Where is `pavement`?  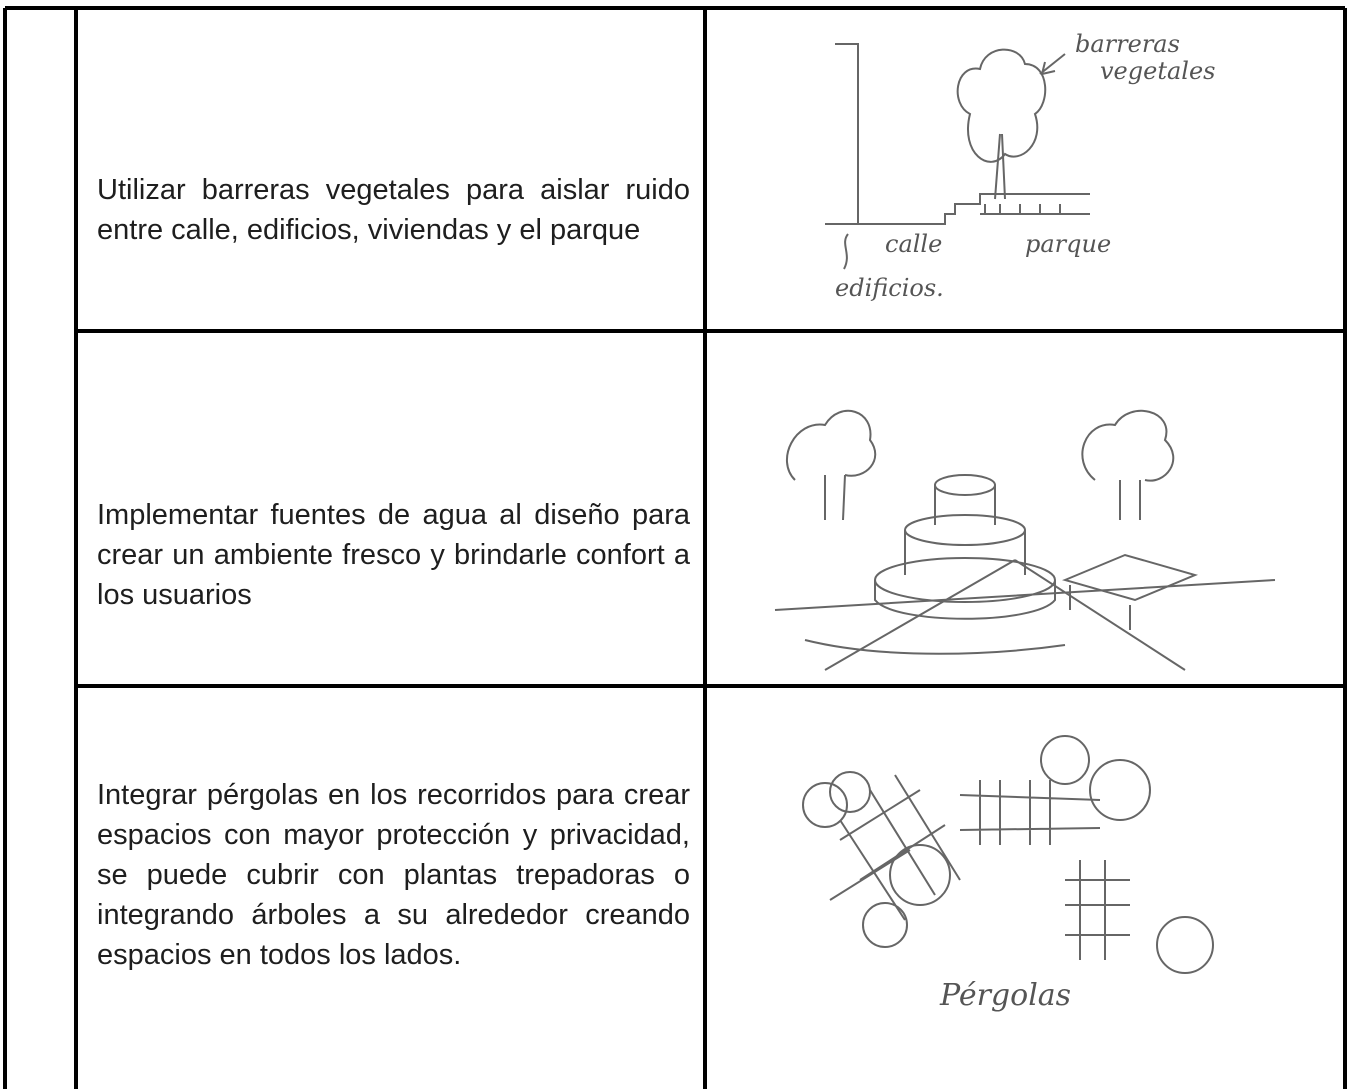 pavement is located at coordinates (1025, 615).